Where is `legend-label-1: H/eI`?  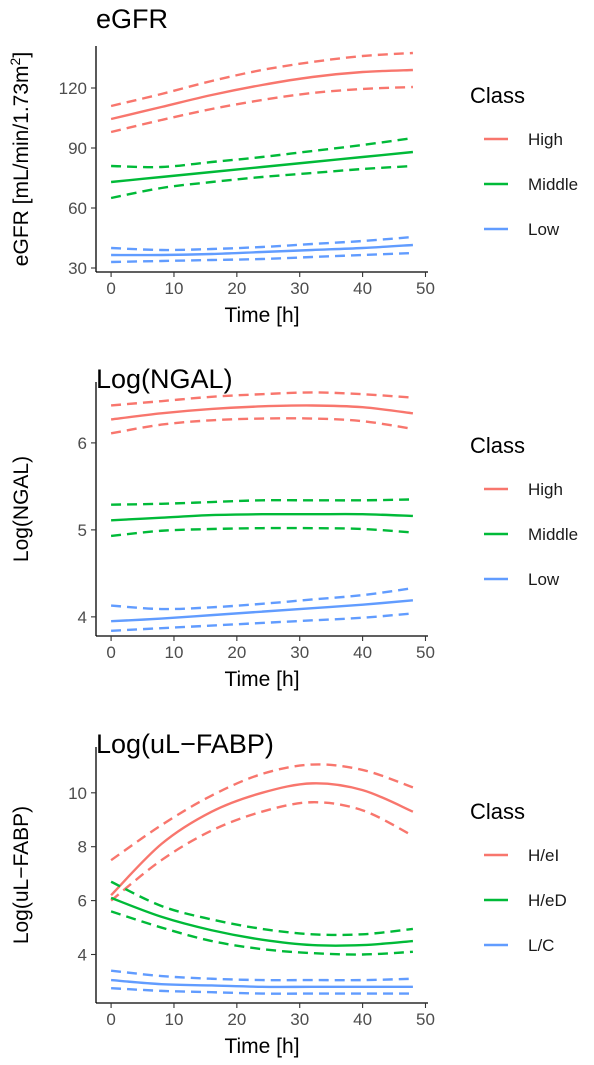 legend-label-1: H/eI is located at coordinates (543, 855).